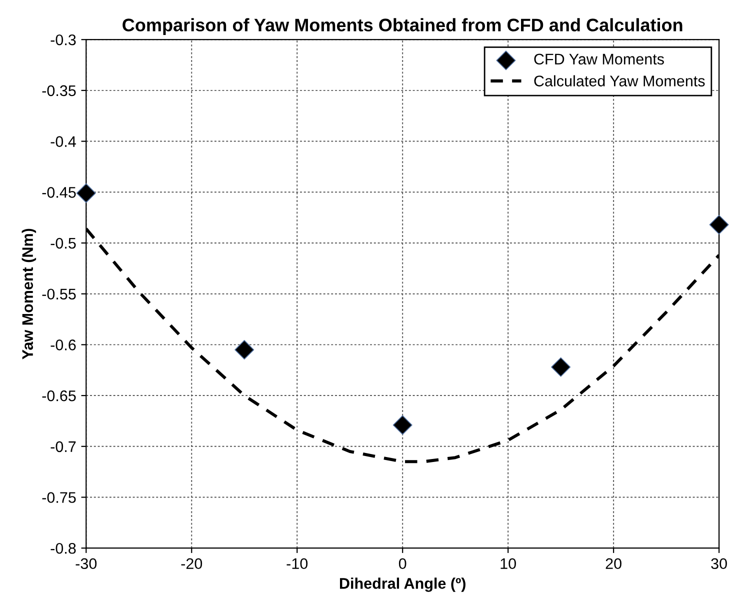 This screenshot has height=609, width=749. What do you see at coordinates (59, 90) in the screenshot?
I see `y-tick-label: -0.35` at bounding box center [59, 90].